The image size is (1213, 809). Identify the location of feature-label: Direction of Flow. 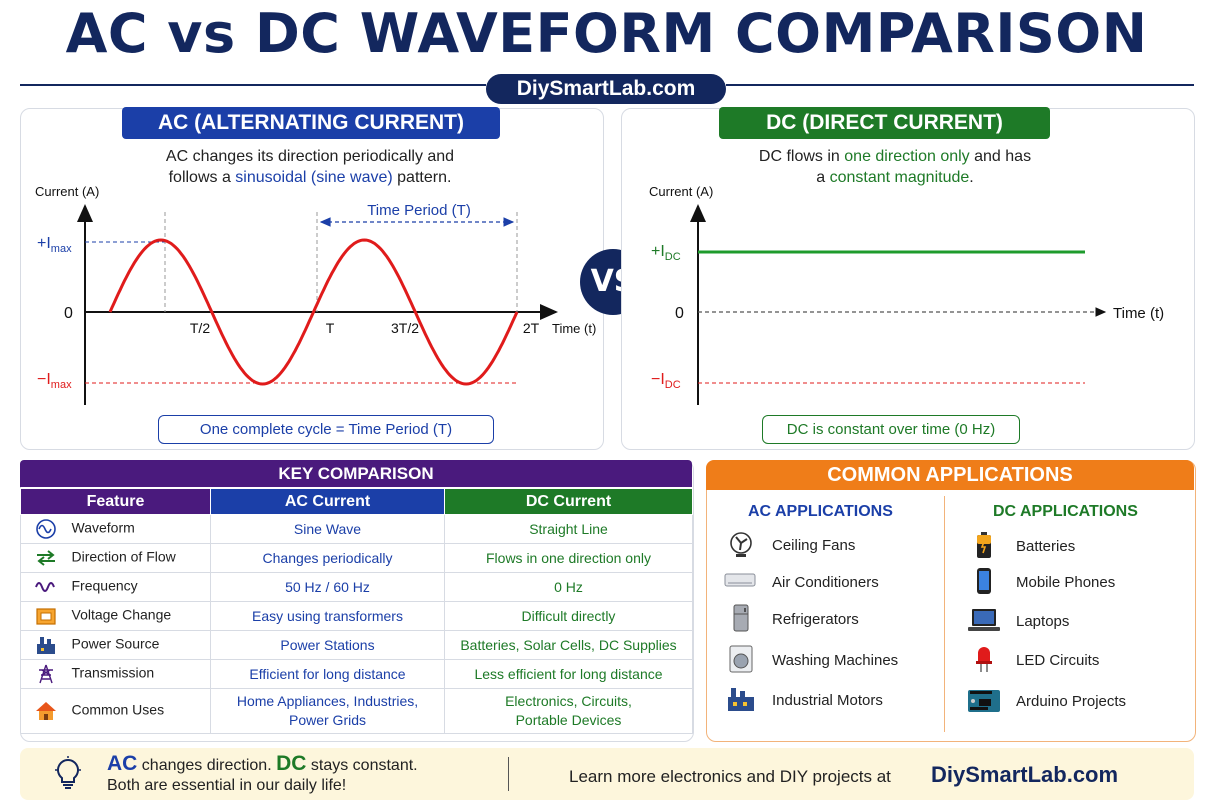
(123, 556).